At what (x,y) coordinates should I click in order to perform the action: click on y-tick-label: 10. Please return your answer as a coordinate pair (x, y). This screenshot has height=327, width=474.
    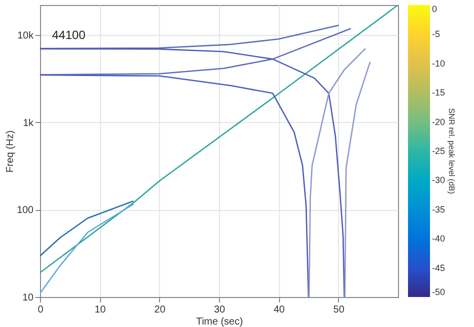
    Looking at the image, I should click on (28, 298).